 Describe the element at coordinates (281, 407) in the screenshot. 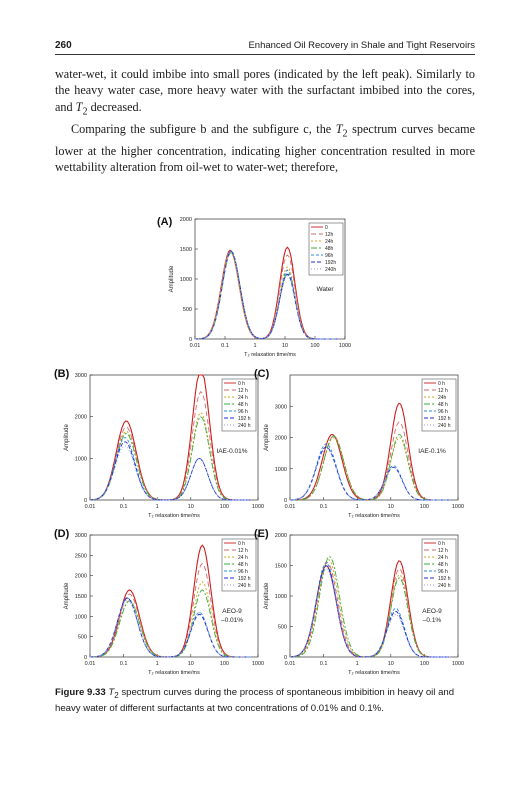

I see `y-tick-label: 3000` at that location.